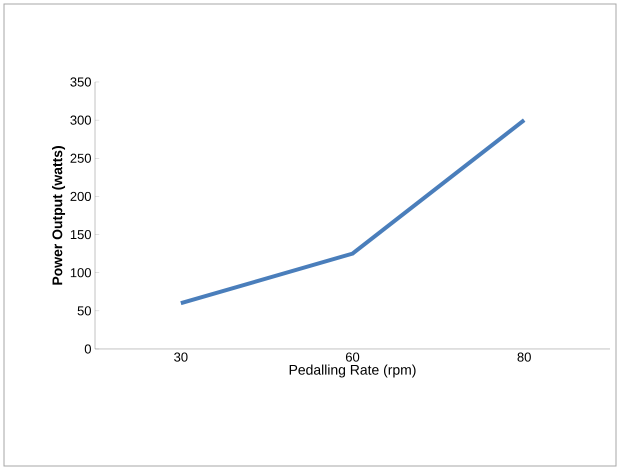 The height and width of the screenshot is (470, 622). What do you see at coordinates (353, 357) in the screenshot?
I see `x-tick-label: 60` at bounding box center [353, 357].